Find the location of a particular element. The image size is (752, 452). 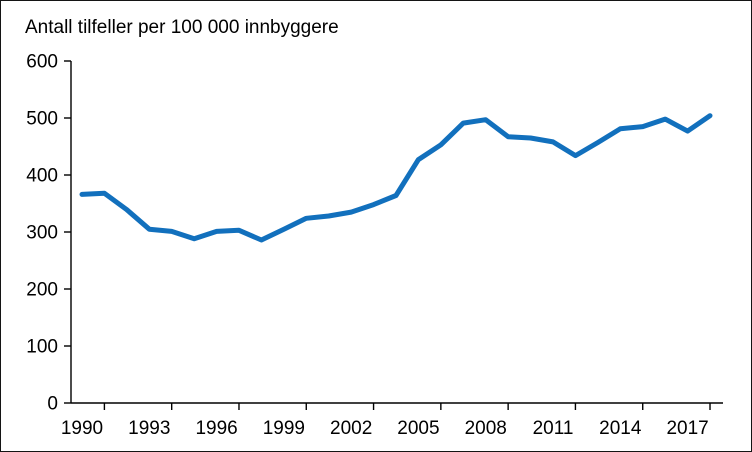

x-axis-tick-label: 2014 is located at coordinates (620, 428).